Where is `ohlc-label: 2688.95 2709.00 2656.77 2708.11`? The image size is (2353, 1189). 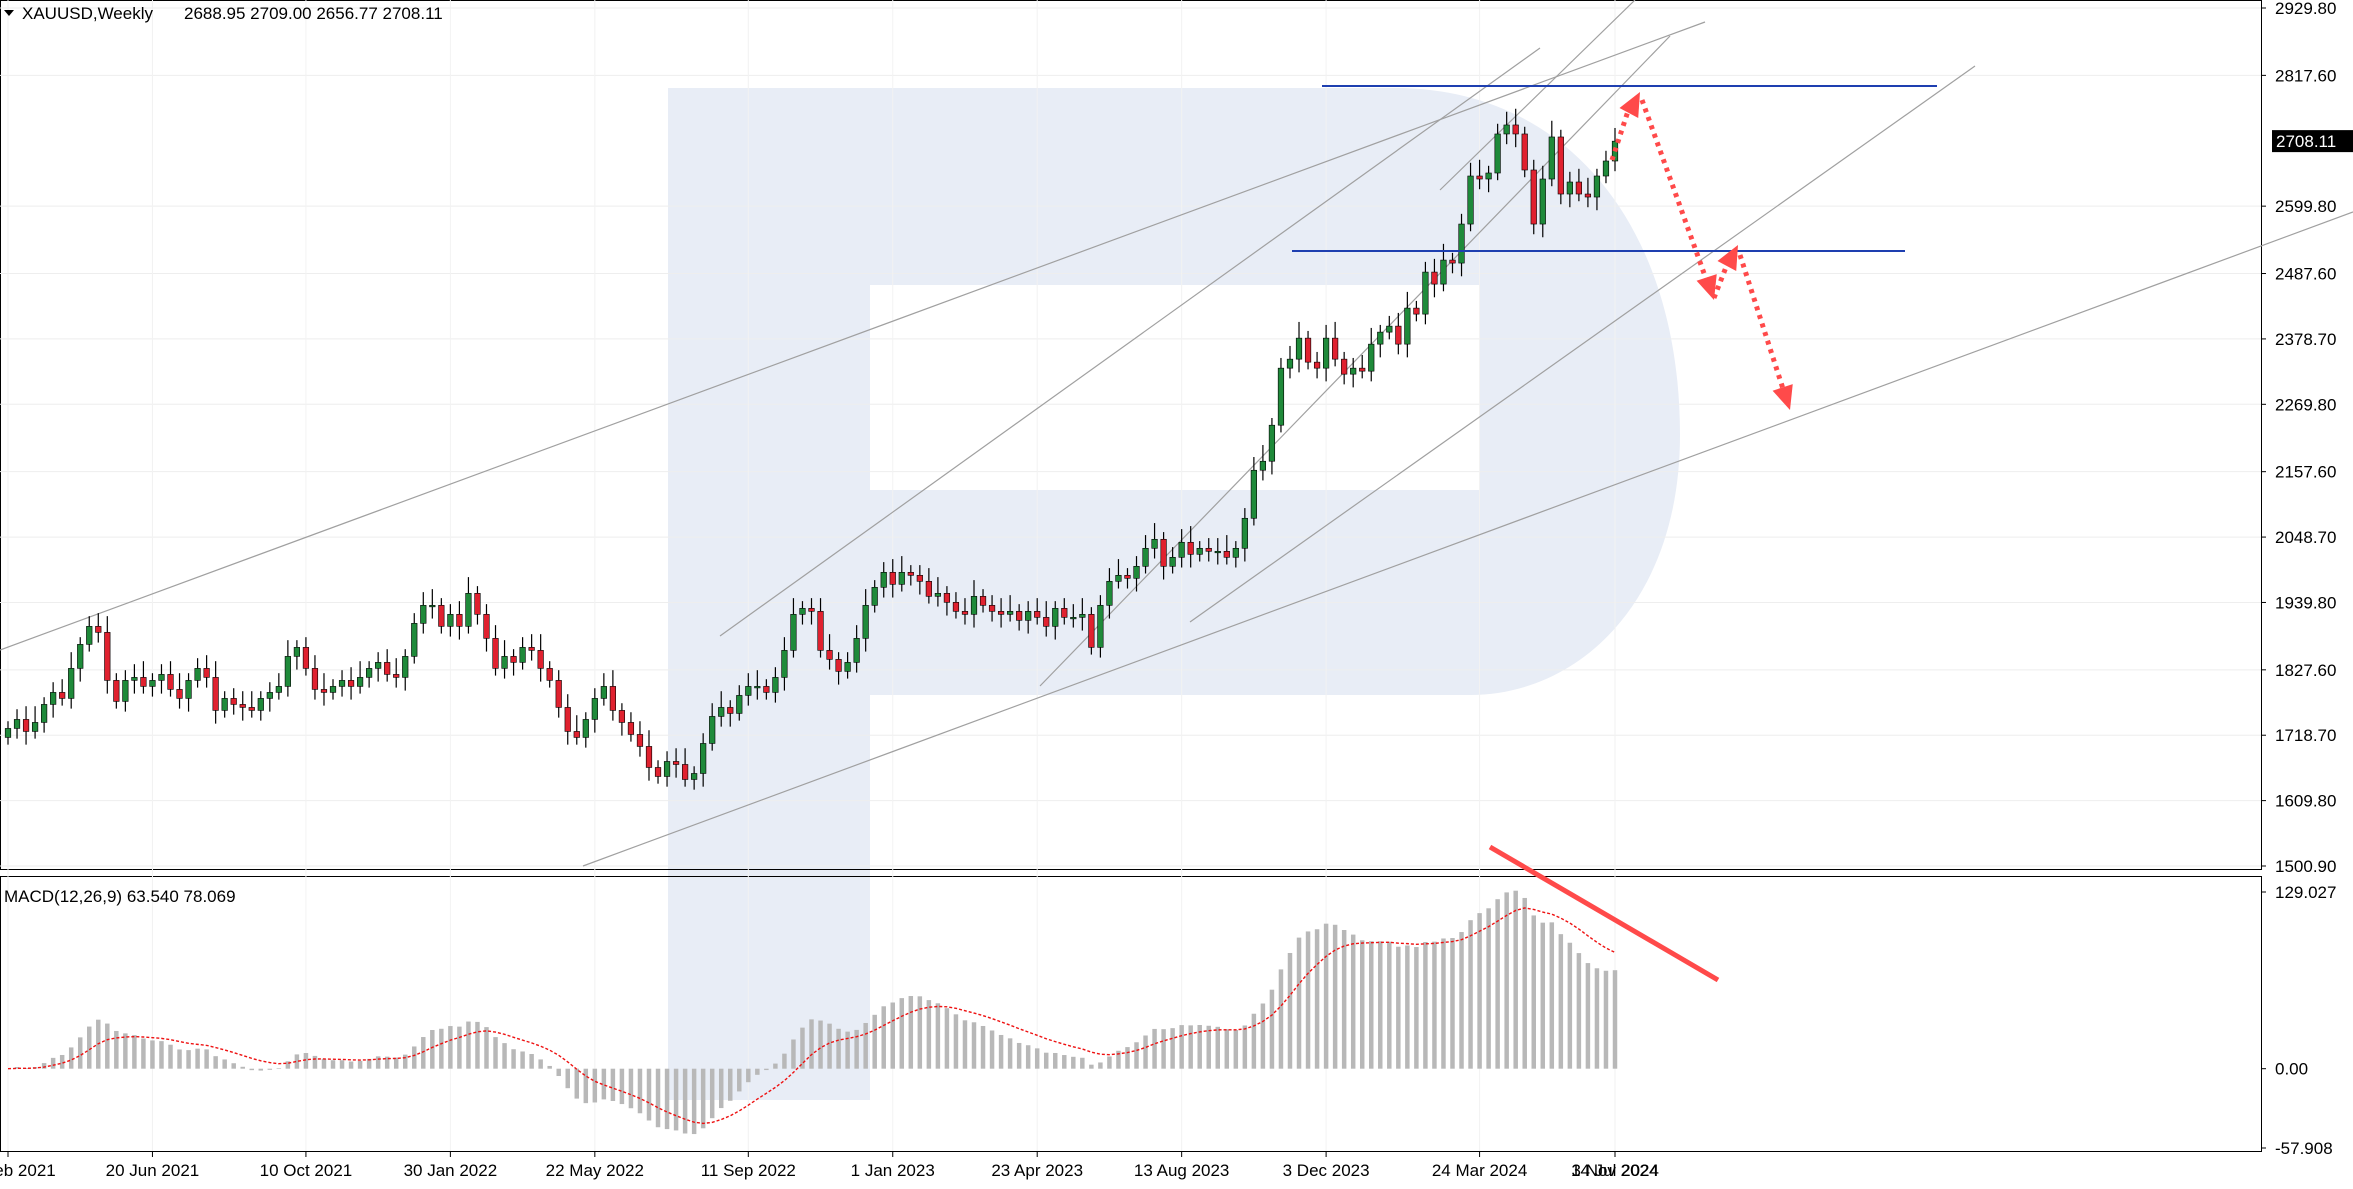 ohlc-label: 2688.95 2709.00 2656.77 2708.11 is located at coordinates (313, 13).